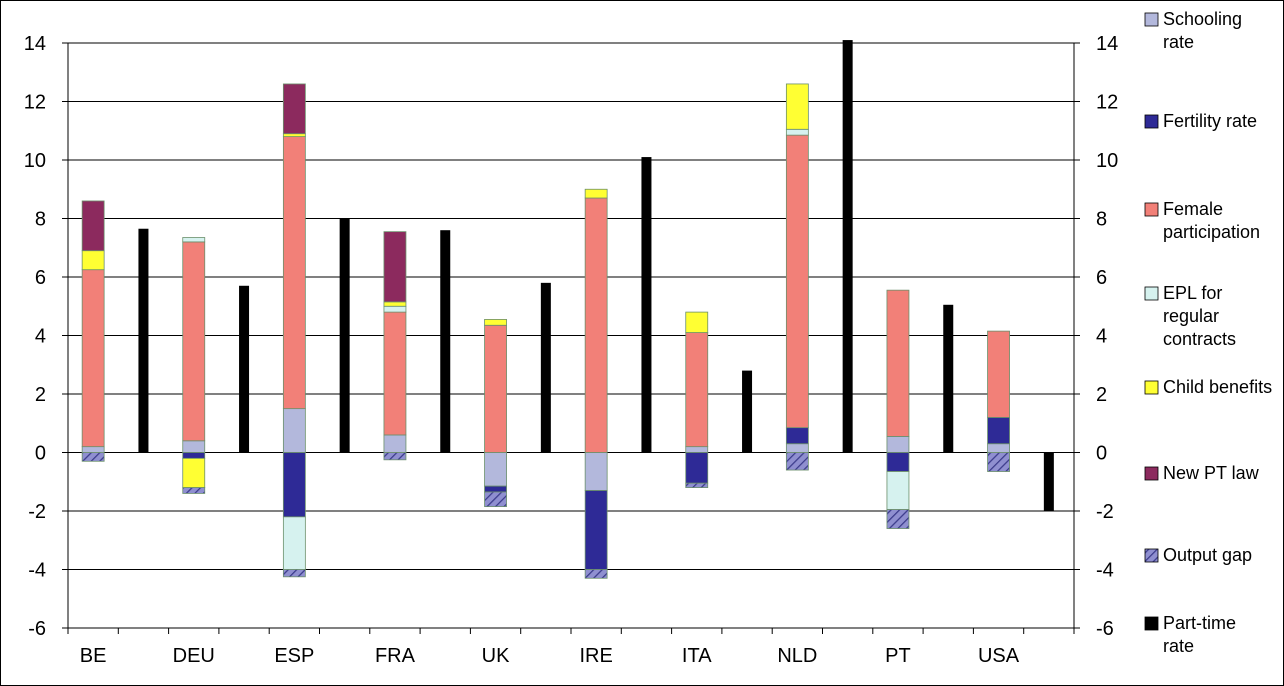 The height and width of the screenshot is (686, 1284). I want to click on legend-label: contracts, so click(1199, 339).